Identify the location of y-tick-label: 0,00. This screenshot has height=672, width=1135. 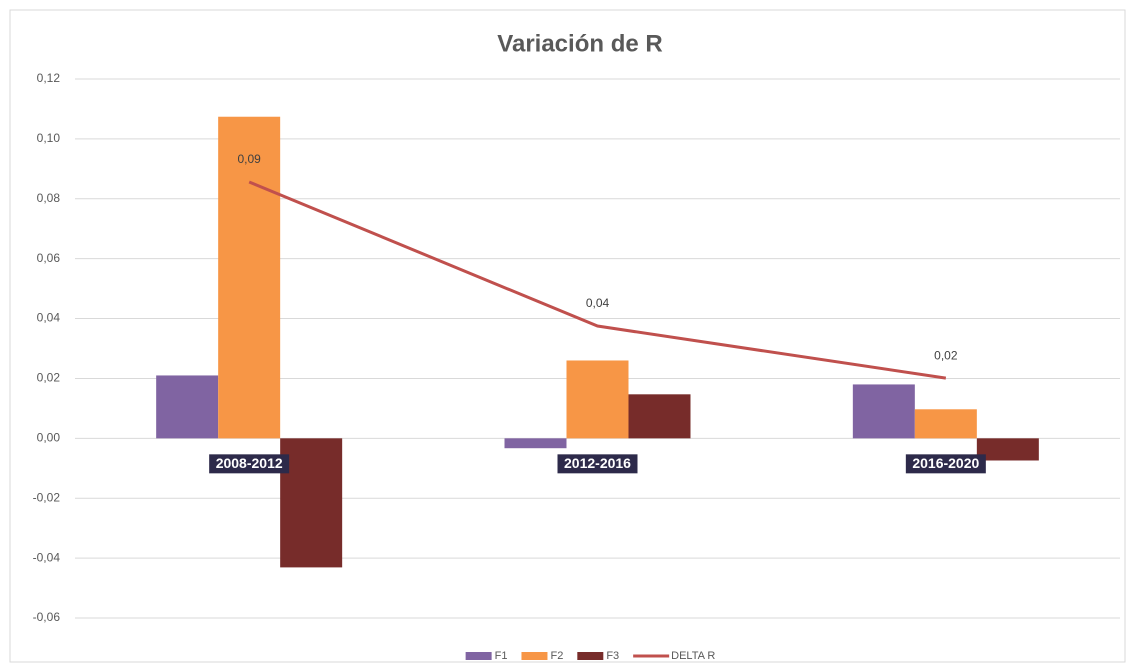
(49, 438).